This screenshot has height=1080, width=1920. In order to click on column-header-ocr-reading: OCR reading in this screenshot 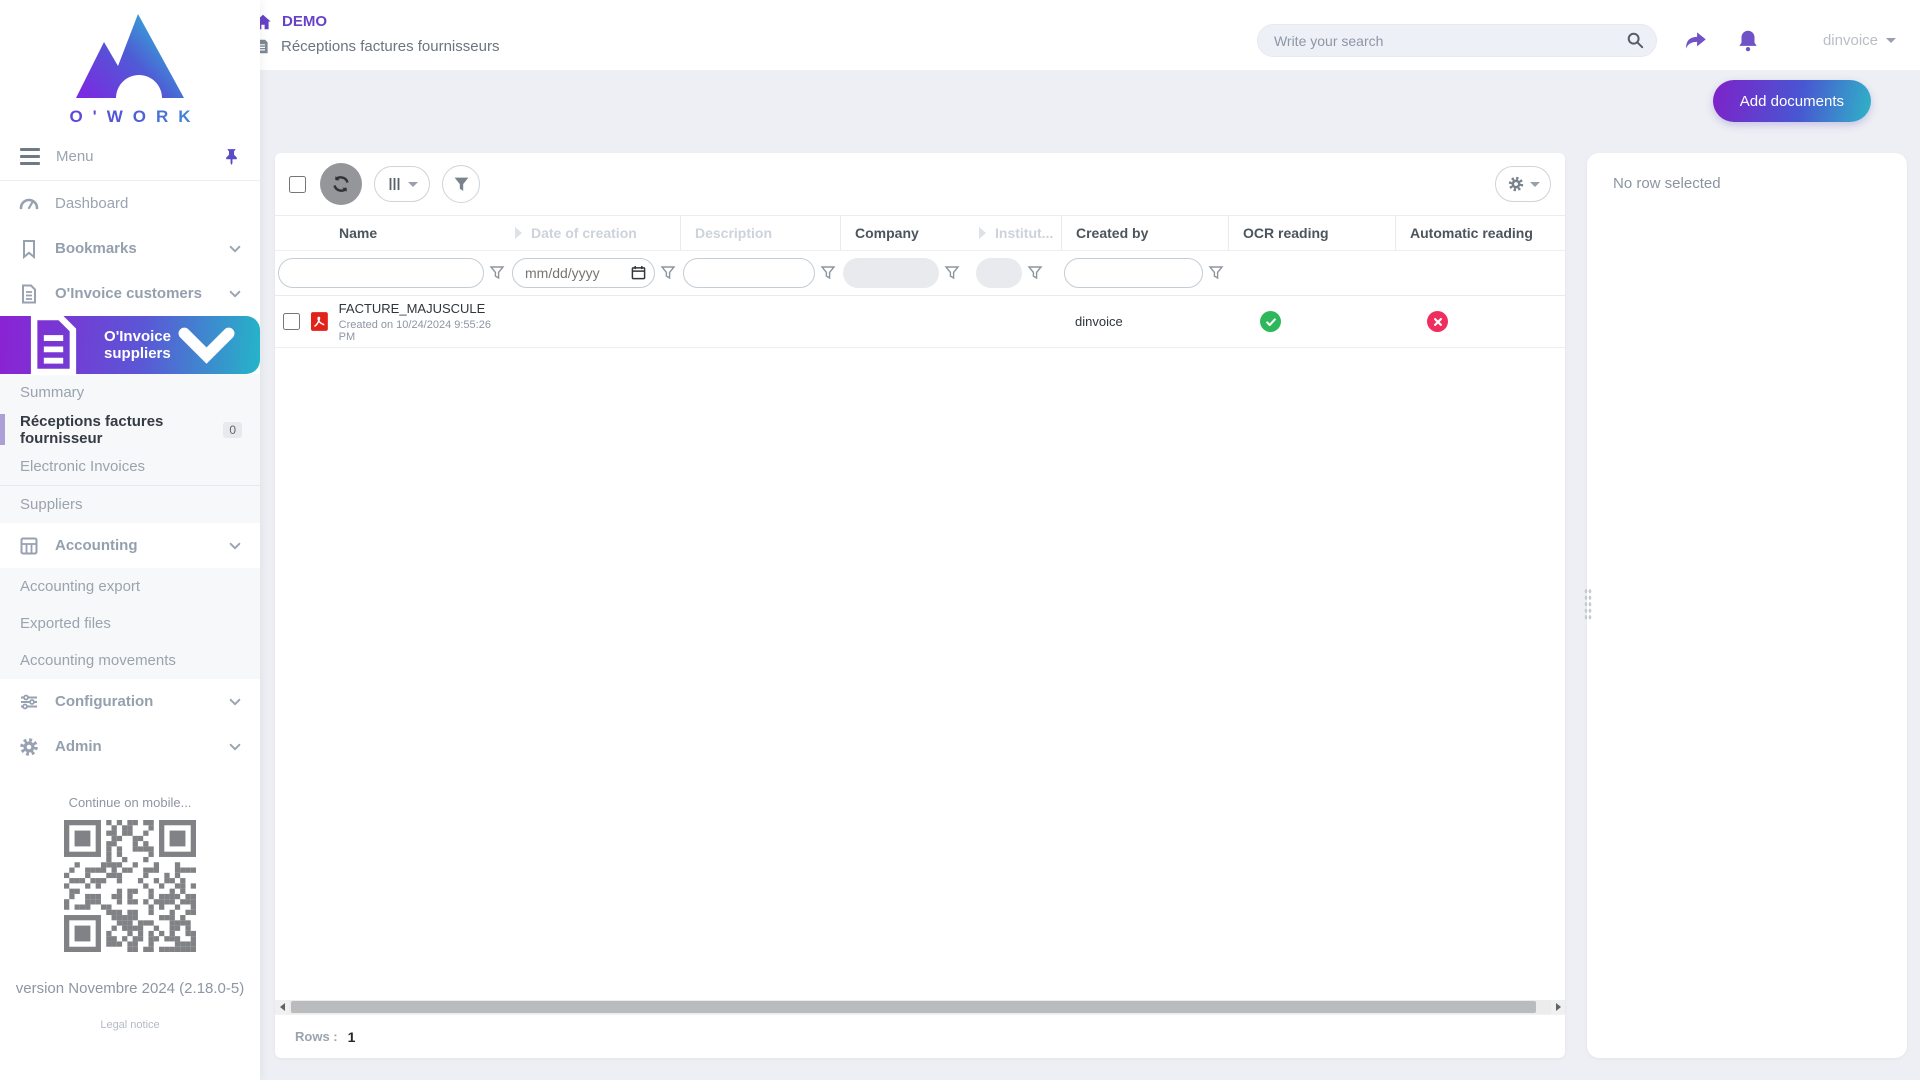, I will do `click(1311, 233)`.